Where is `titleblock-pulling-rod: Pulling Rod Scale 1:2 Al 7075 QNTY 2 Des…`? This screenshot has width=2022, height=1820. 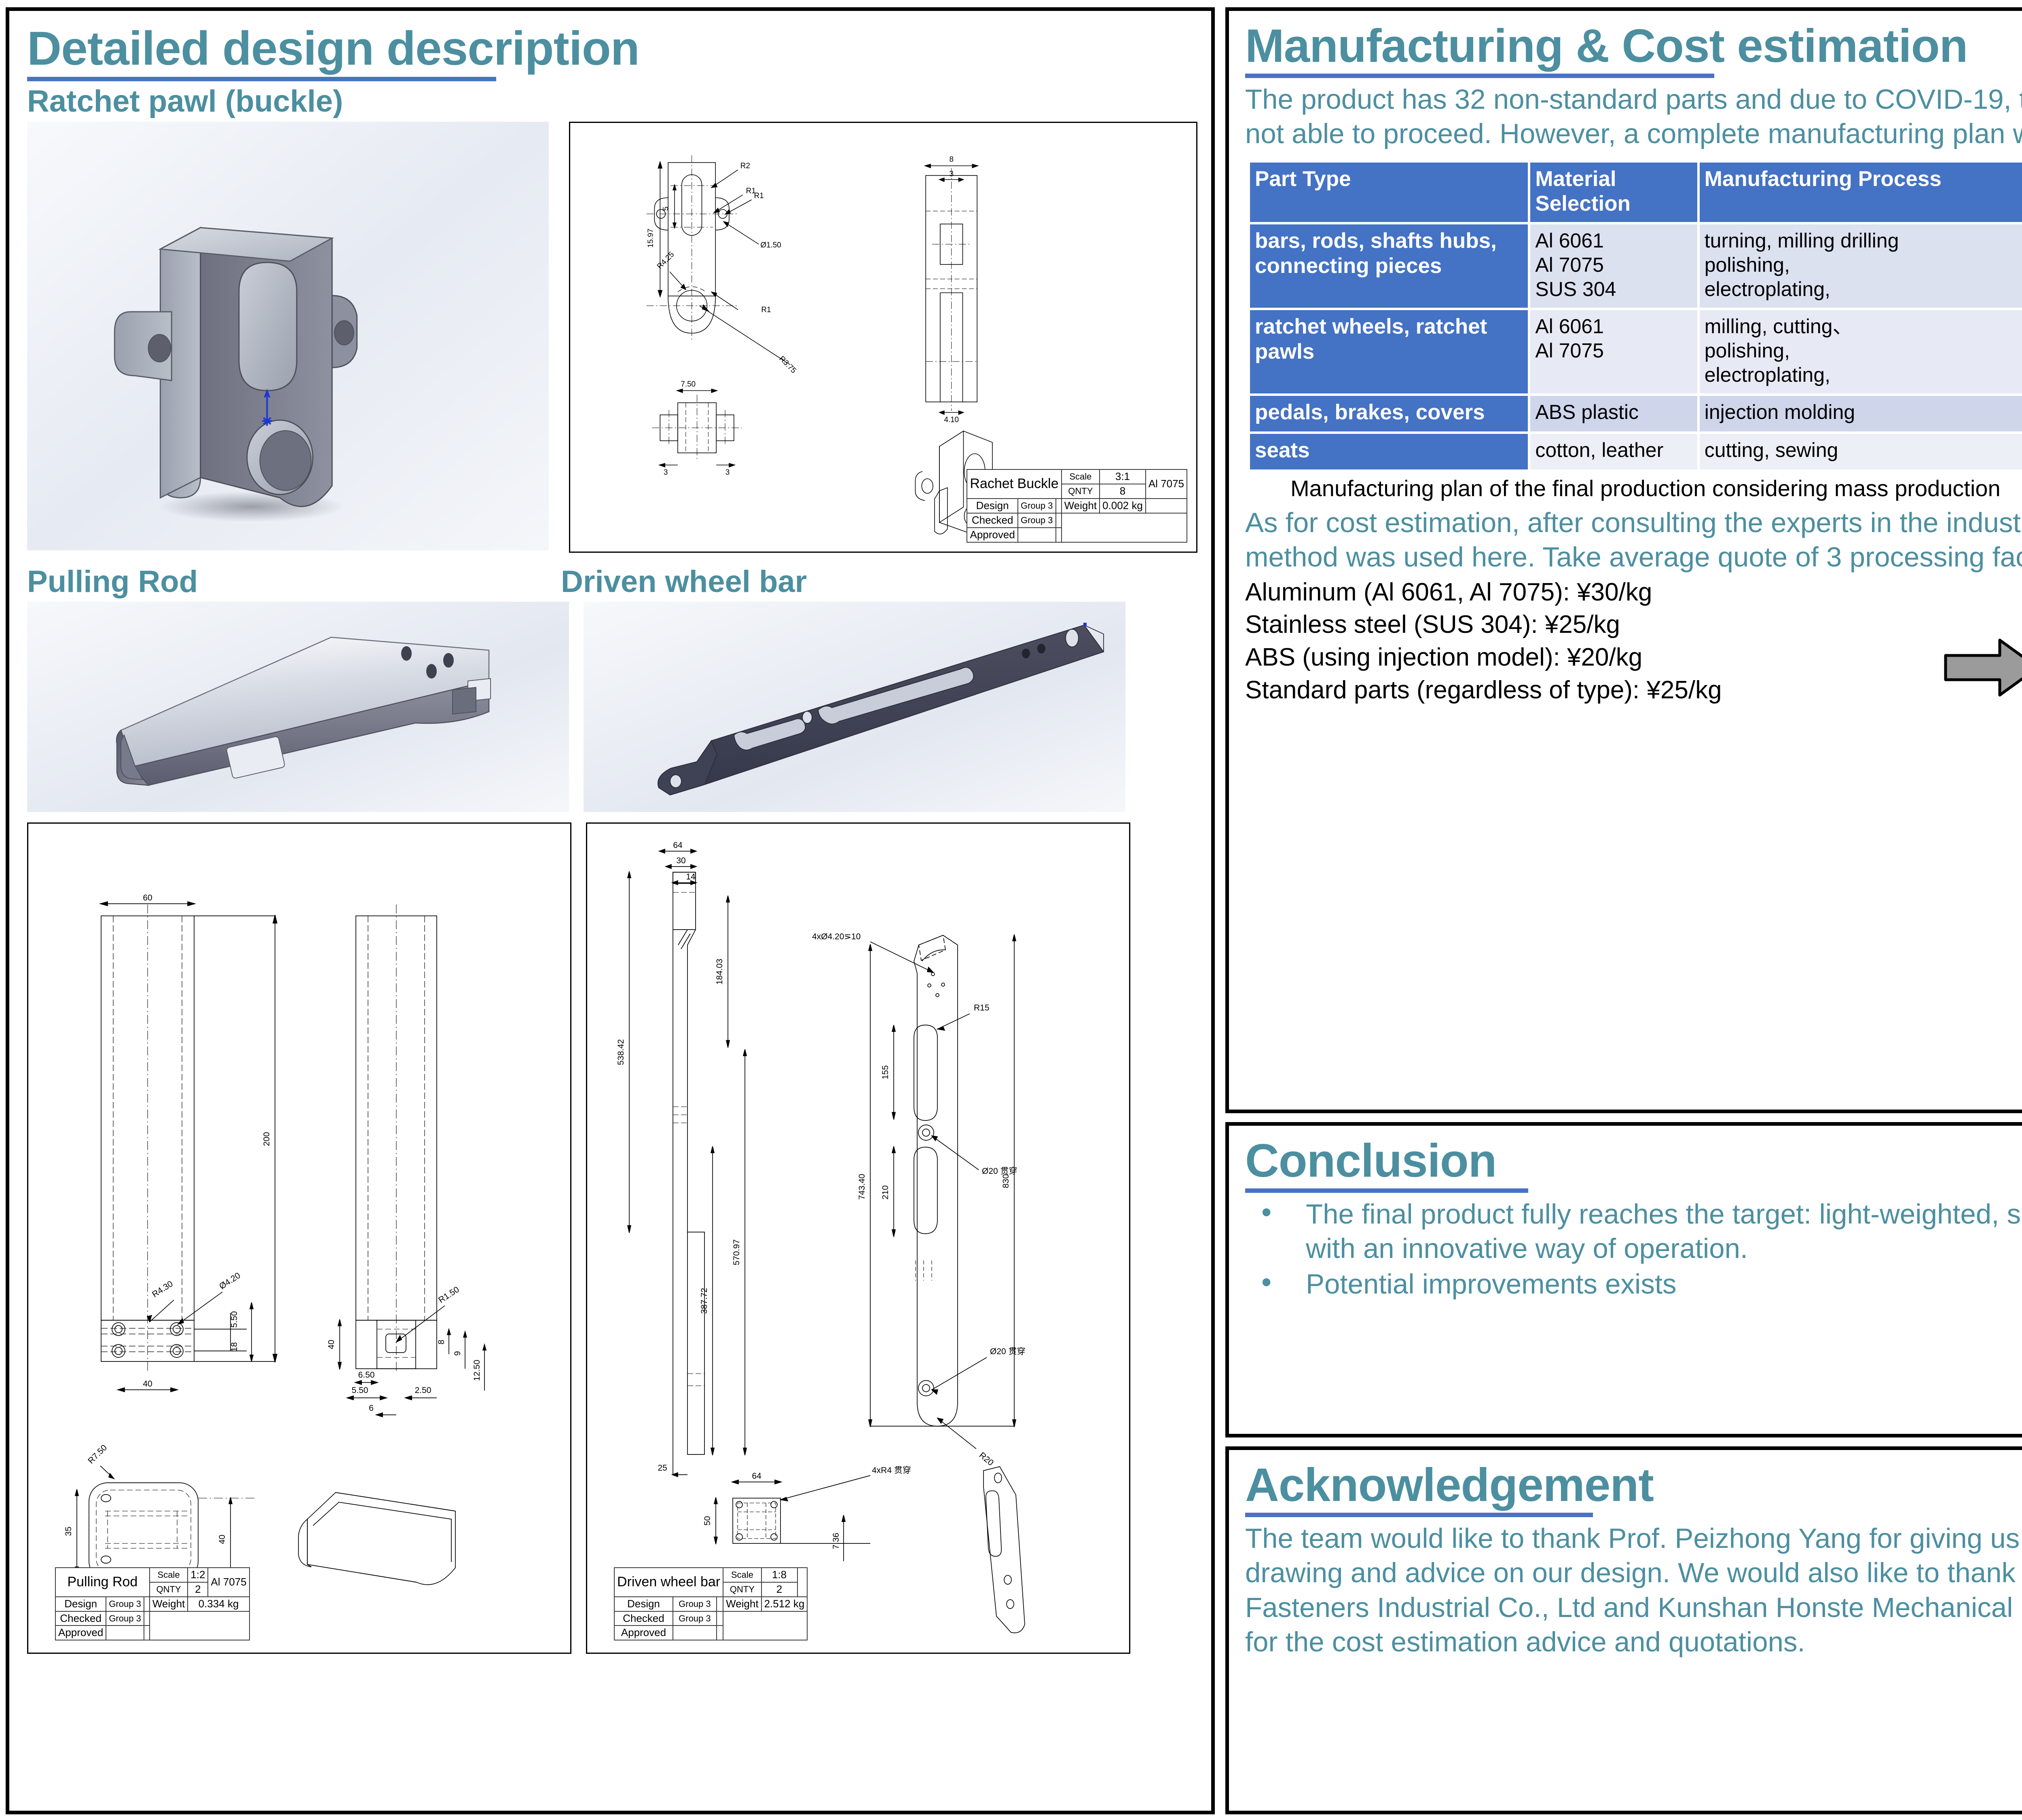 titleblock-pulling-rod: Pulling Rod Scale 1:2 Al 7075 QNTY 2 Des… is located at coordinates (152, 1604).